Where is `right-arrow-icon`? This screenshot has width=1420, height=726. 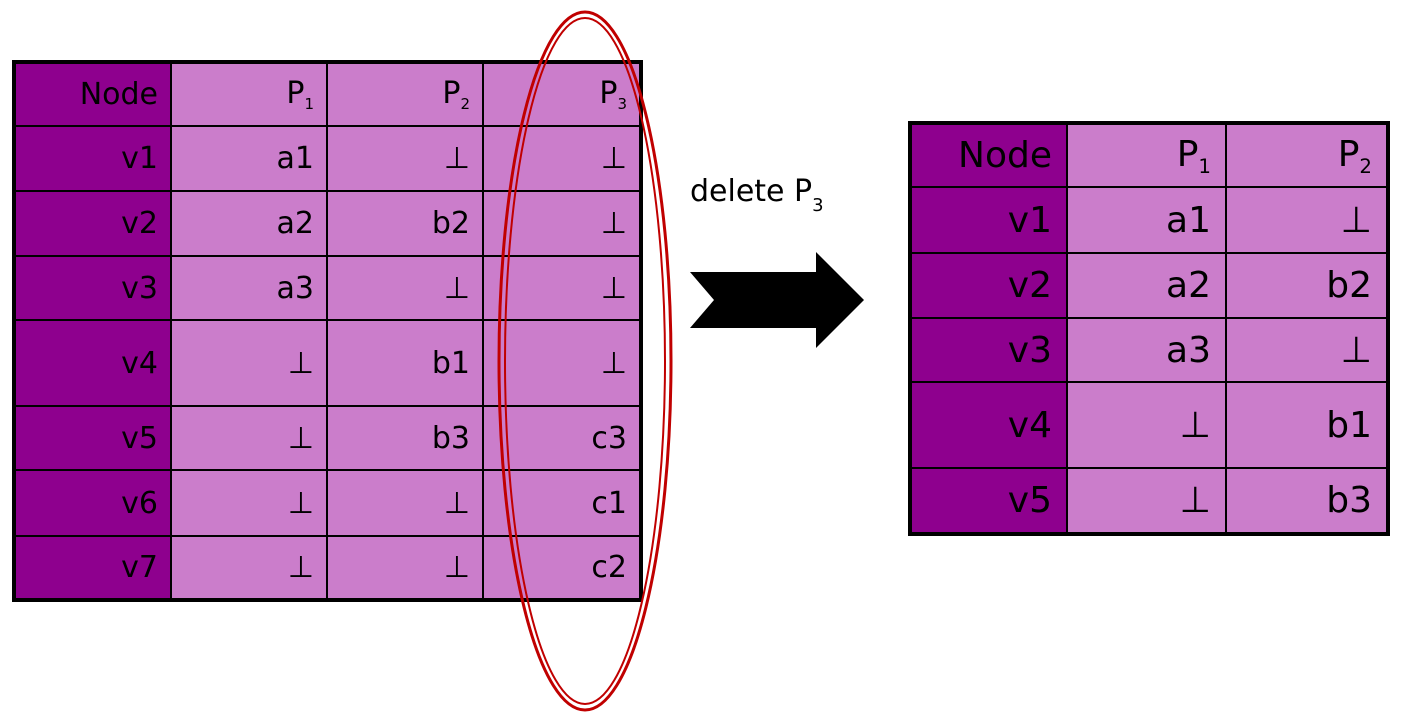 right-arrow-icon is located at coordinates (777, 300).